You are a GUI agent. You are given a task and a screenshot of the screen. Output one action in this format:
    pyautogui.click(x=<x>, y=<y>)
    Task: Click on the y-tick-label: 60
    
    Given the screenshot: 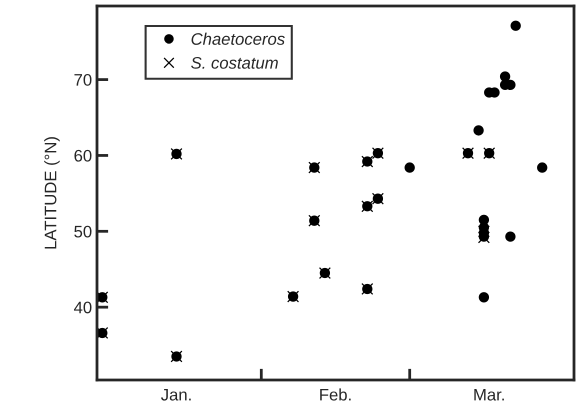 What is the action you would take?
    pyautogui.click(x=83, y=156)
    